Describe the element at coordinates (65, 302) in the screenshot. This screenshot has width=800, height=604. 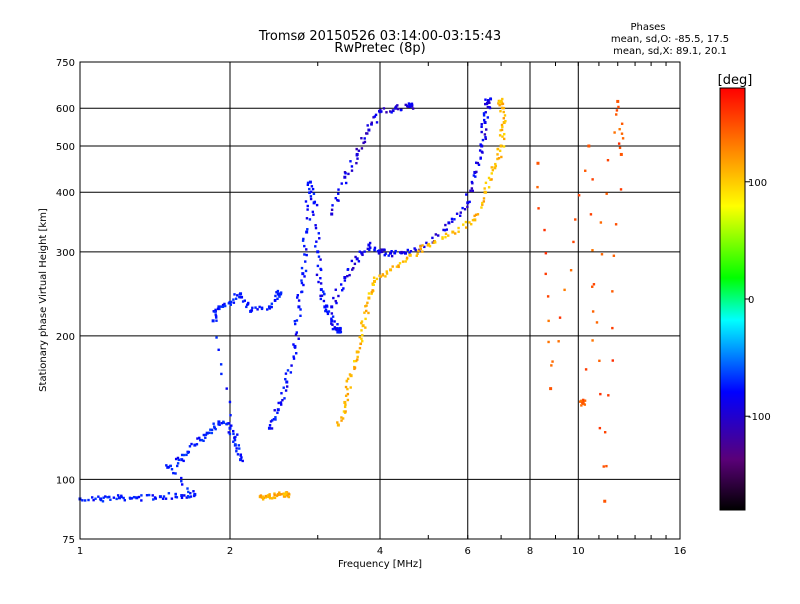
I see `y-axis-ticks: 75 100 200 300 400 500 600 750` at that location.